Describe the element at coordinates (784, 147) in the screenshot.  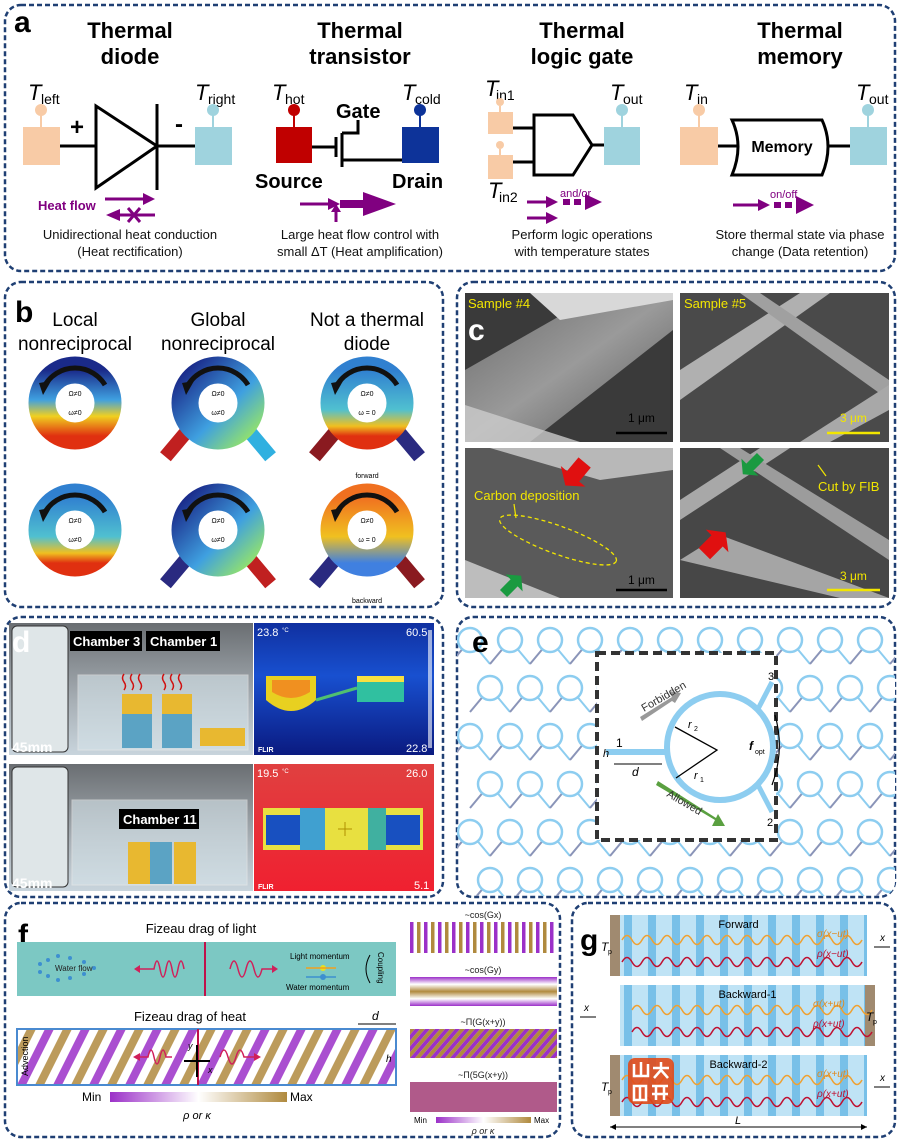
I see `memory-block-symbol` at that location.